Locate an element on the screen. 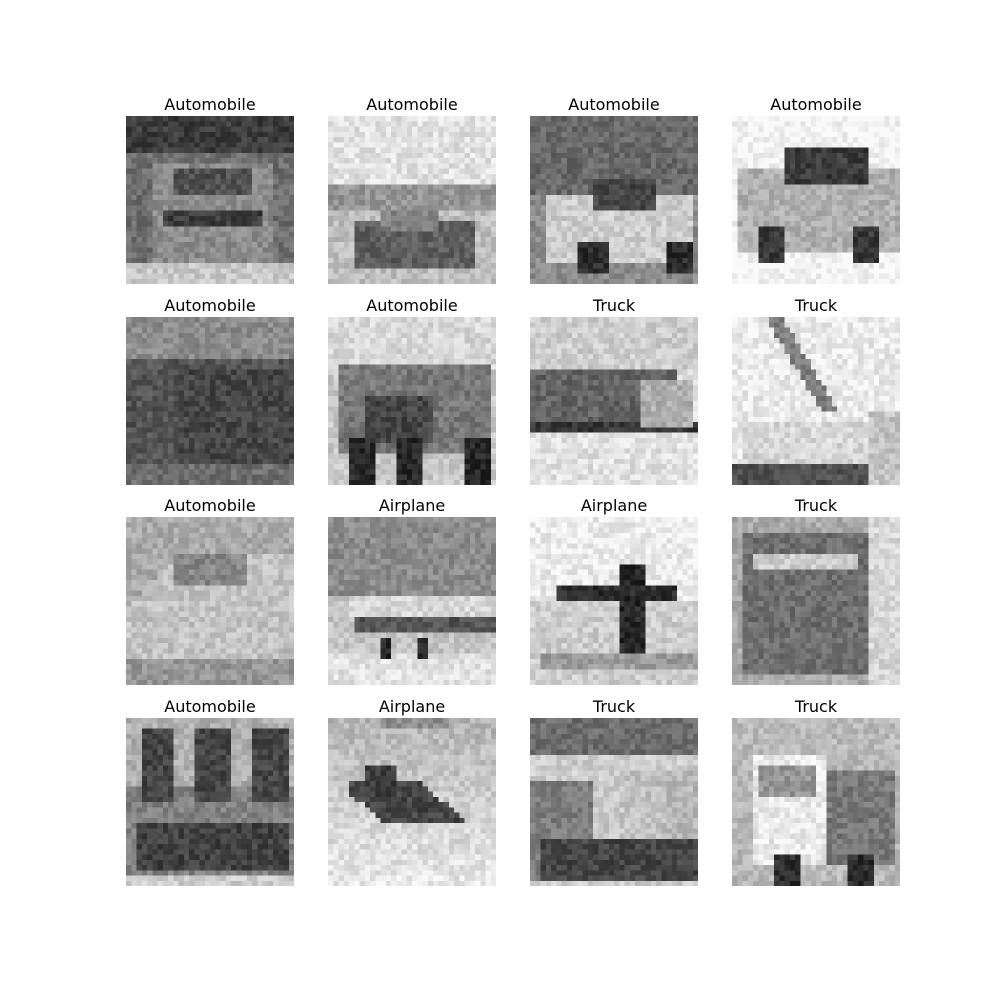  airplane-airliner-picture is located at coordinates (412, 601).